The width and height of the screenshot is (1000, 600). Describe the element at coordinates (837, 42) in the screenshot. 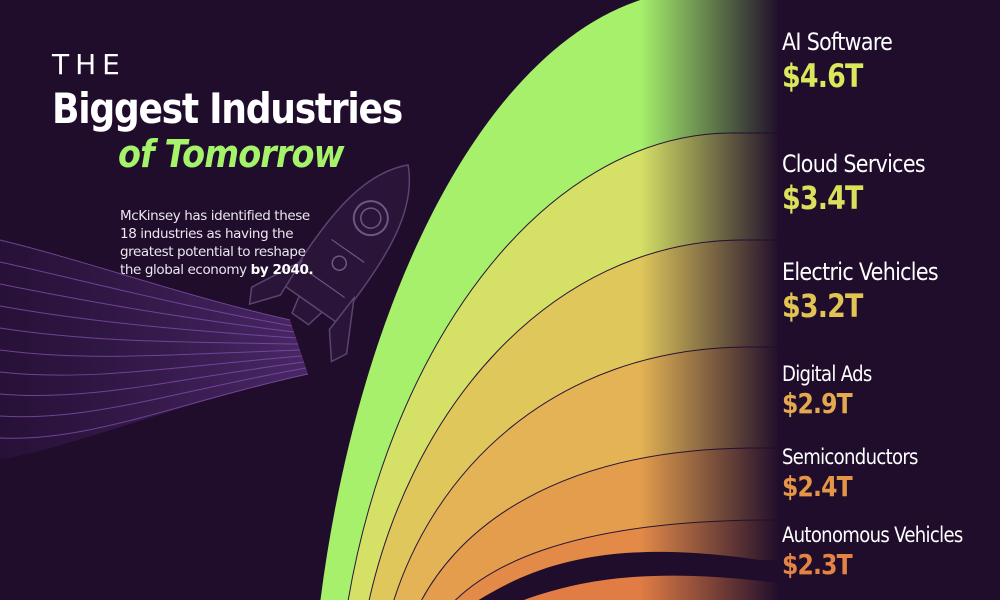

I see `industry-name: AI Software` at that location.